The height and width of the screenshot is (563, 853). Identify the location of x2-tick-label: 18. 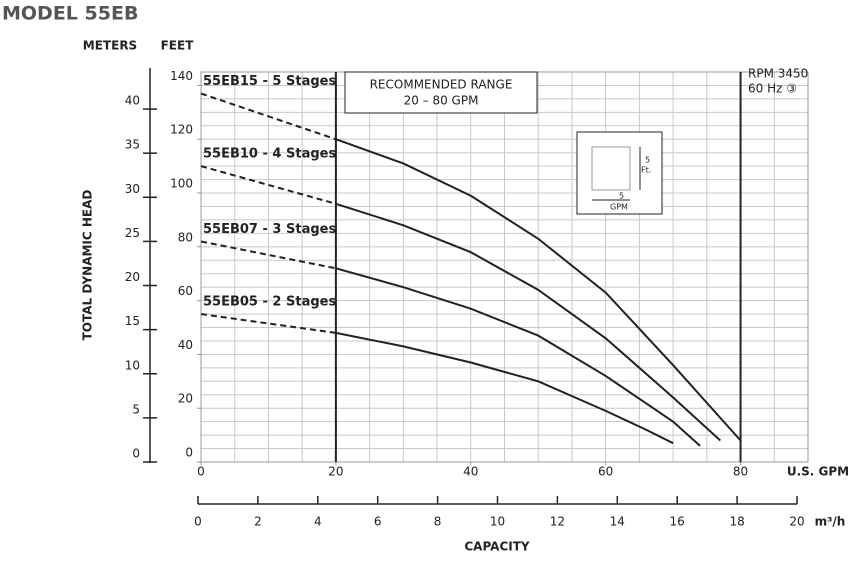
(736, 522).